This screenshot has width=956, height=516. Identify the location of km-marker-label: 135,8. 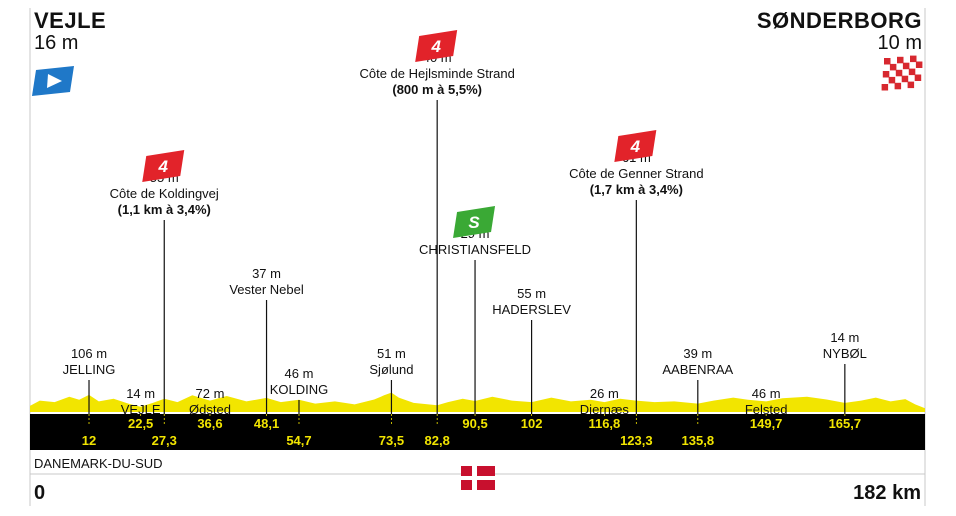
(698, 440).